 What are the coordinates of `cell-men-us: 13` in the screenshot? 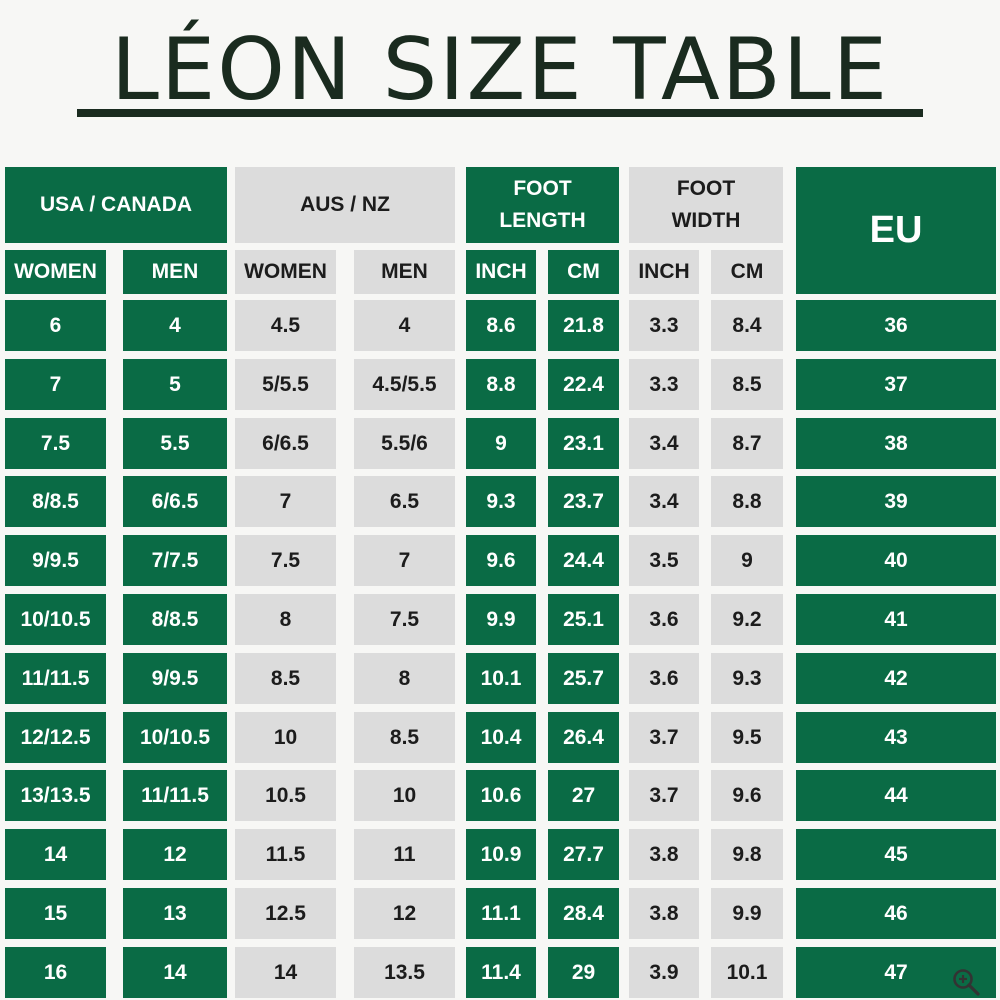 It's located at (175, 913).